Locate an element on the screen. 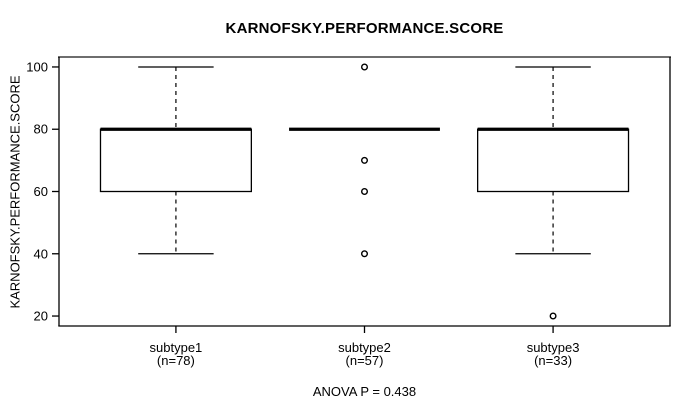 Image resolution: width=700 pixels, height=400 pixels. x-tick-label-subtype1: subtype1 (n=78) is located at coordinates (176, 354).